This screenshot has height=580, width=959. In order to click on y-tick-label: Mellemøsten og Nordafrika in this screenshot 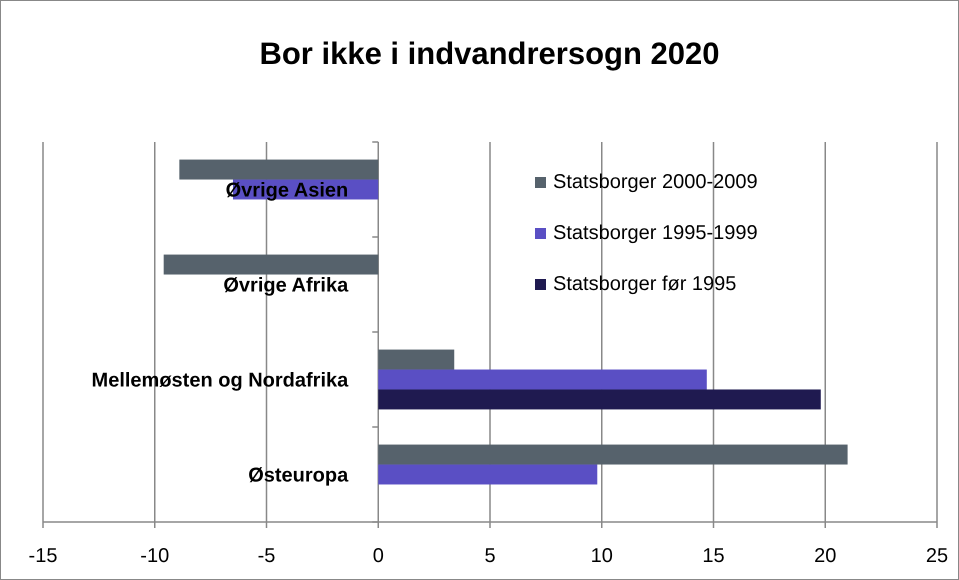, I will do `click(221, 381)`.